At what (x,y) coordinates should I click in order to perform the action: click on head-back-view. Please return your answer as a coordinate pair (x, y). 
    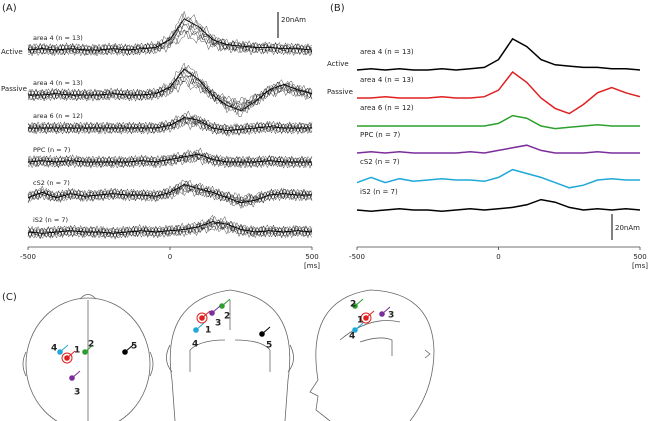
    Looking at the image, I should click on (230, 355).